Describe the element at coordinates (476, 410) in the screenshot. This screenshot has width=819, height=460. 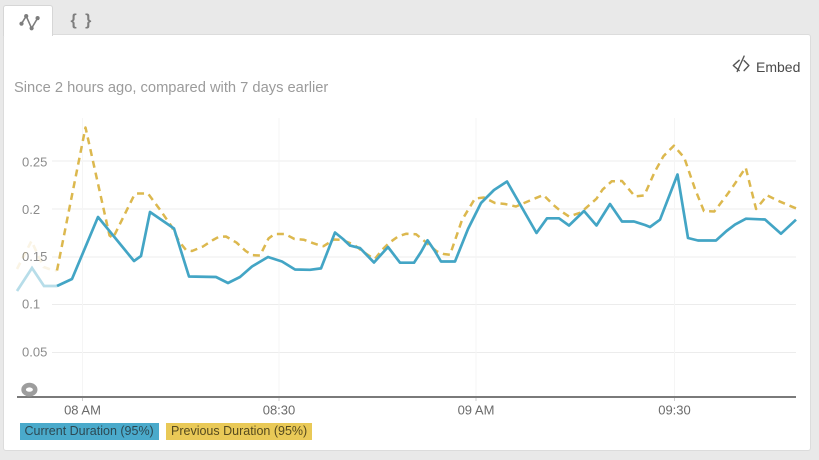
I see `svg-text: 09 AM` at that location.